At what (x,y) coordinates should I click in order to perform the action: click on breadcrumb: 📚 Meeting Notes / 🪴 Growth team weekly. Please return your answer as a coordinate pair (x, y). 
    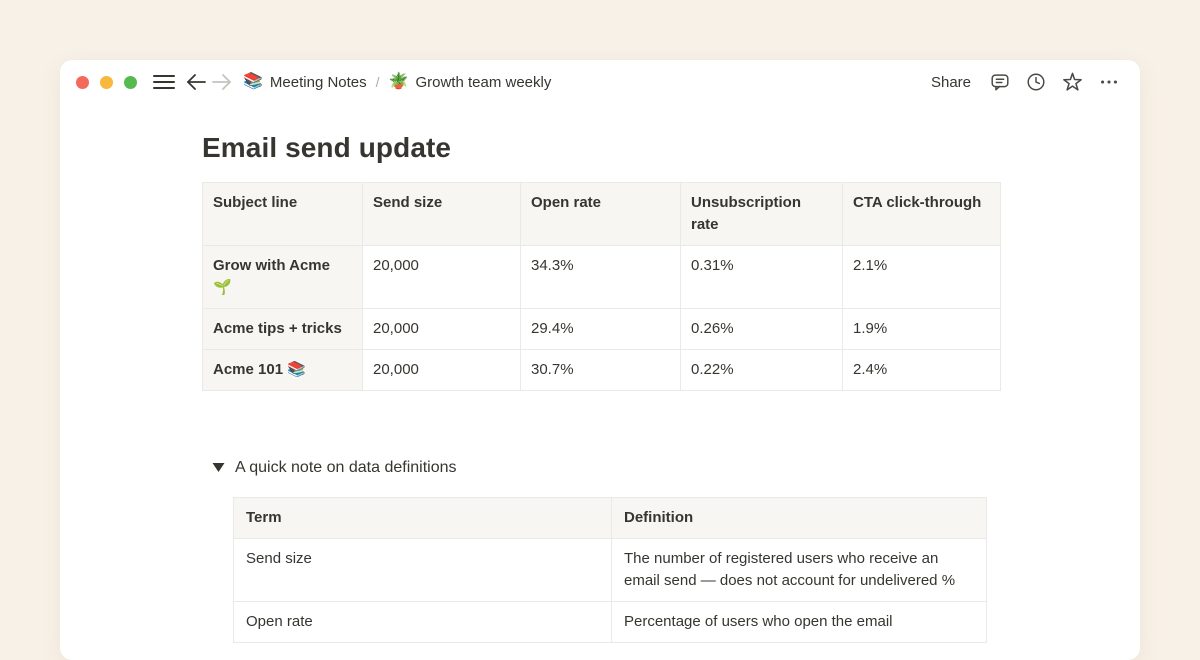
    Looking at the image, I should click on (397, 82).